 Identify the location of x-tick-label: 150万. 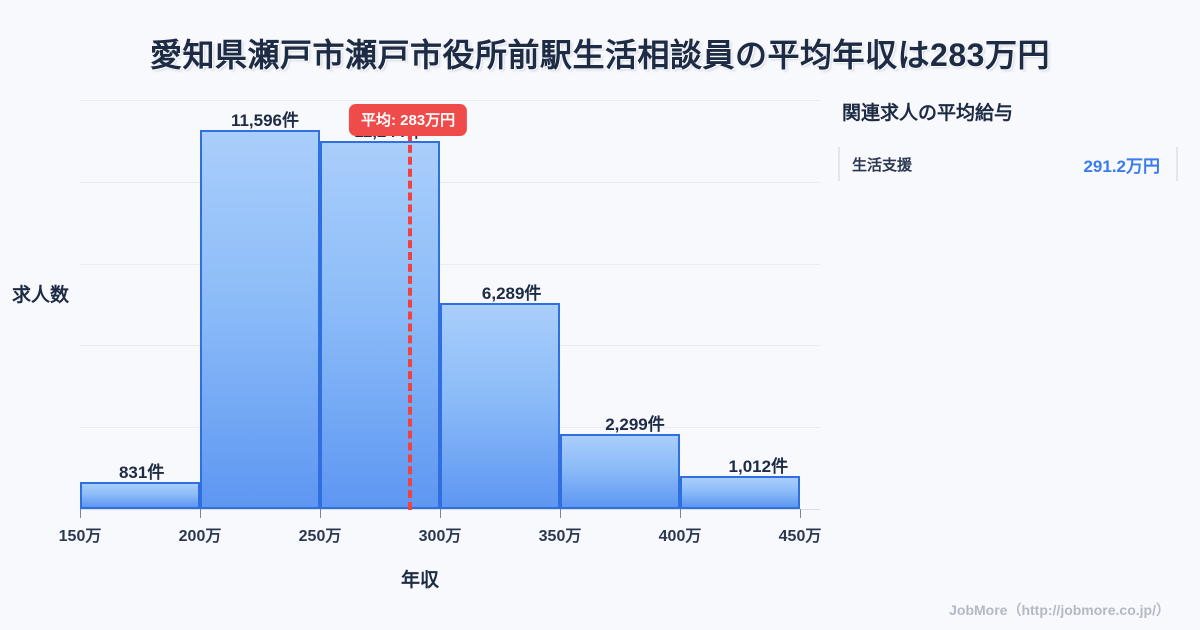
(80, 536).